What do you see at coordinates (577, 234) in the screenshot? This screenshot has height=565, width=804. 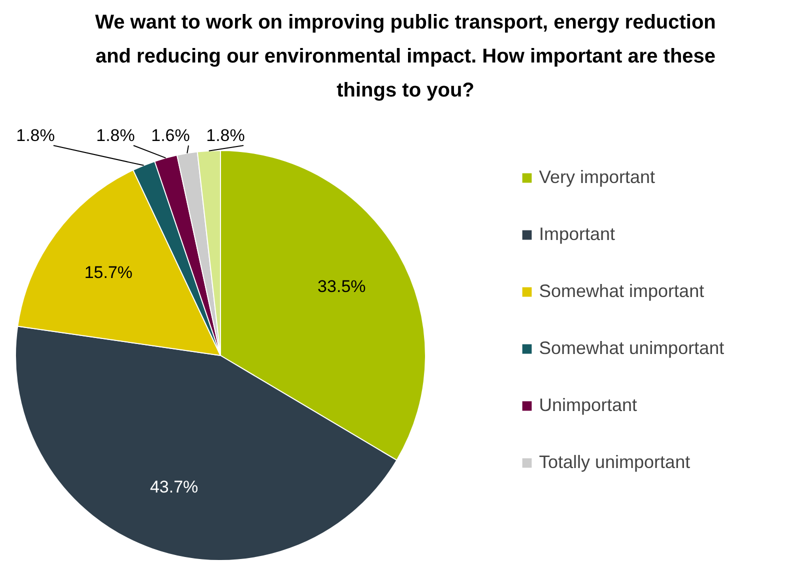 I see `legend-label: Important` at bounding box center [577, 234].